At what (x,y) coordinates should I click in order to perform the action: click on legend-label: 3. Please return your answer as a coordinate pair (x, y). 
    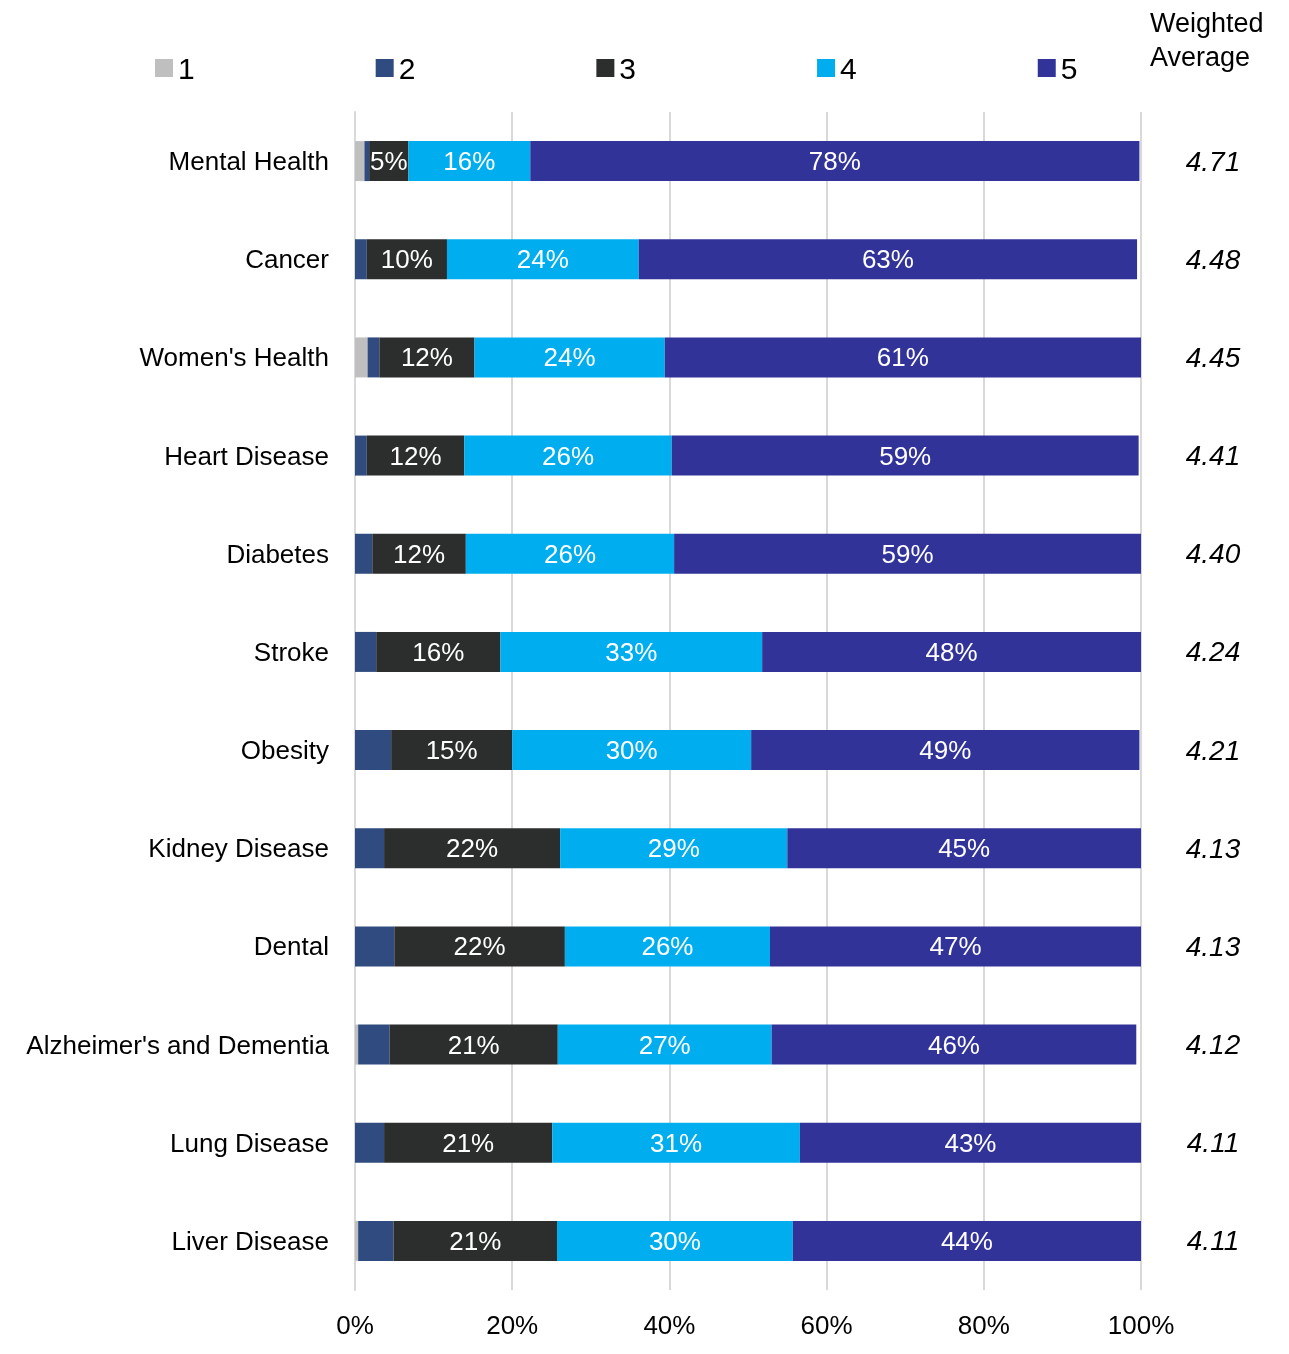
    Looking at the image, I should click on (628, 68).